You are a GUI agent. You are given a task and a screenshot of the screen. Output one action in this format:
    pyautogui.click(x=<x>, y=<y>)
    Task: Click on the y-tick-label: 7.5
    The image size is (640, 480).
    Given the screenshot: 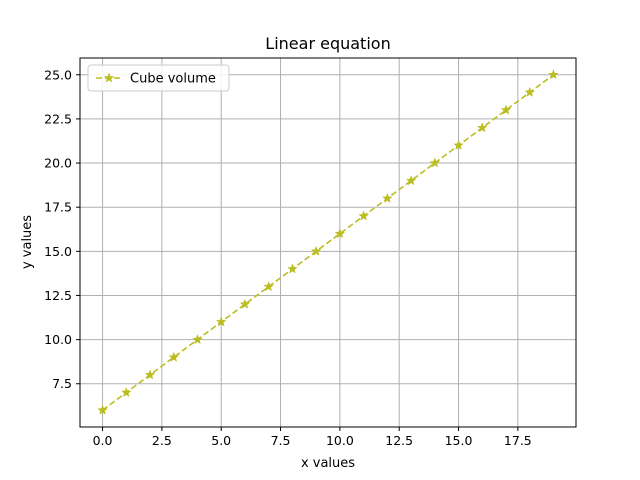 What is the action you would take?
    pyautogui.click(x=62, y=383)
    